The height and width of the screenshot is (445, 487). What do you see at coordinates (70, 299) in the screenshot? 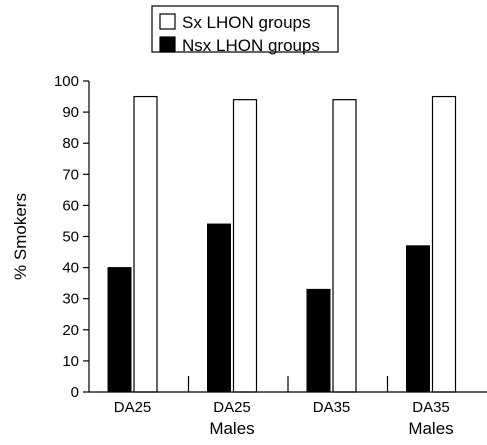
I see `y-tick-label: 30` at bounding box center [70, 299].